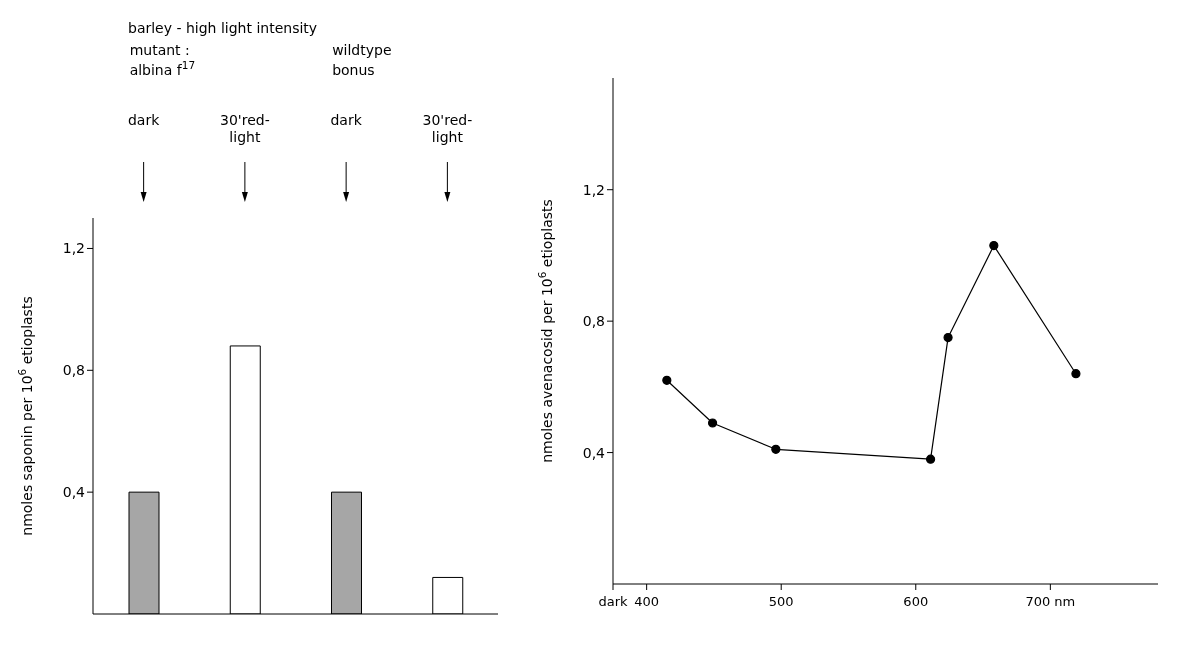 The image size is (1194, 652). Describe the element at coordinates (1050, 601) in the screenshot. I see `x-tick-label: 700 nm` at that location.